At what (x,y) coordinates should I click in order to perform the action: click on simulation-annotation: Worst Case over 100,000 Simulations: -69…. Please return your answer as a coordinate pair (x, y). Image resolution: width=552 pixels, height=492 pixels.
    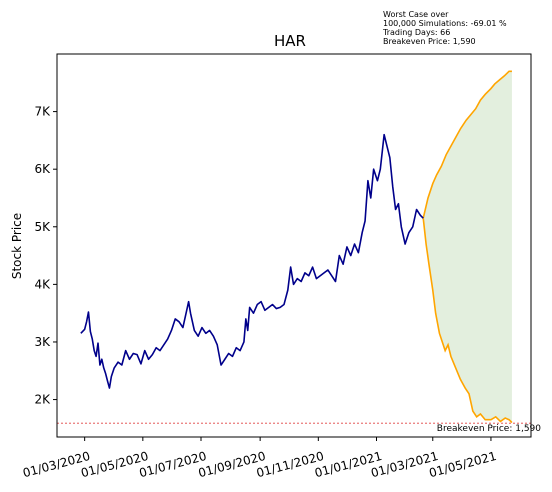
    Looking at the image, I should click on (445, 28).